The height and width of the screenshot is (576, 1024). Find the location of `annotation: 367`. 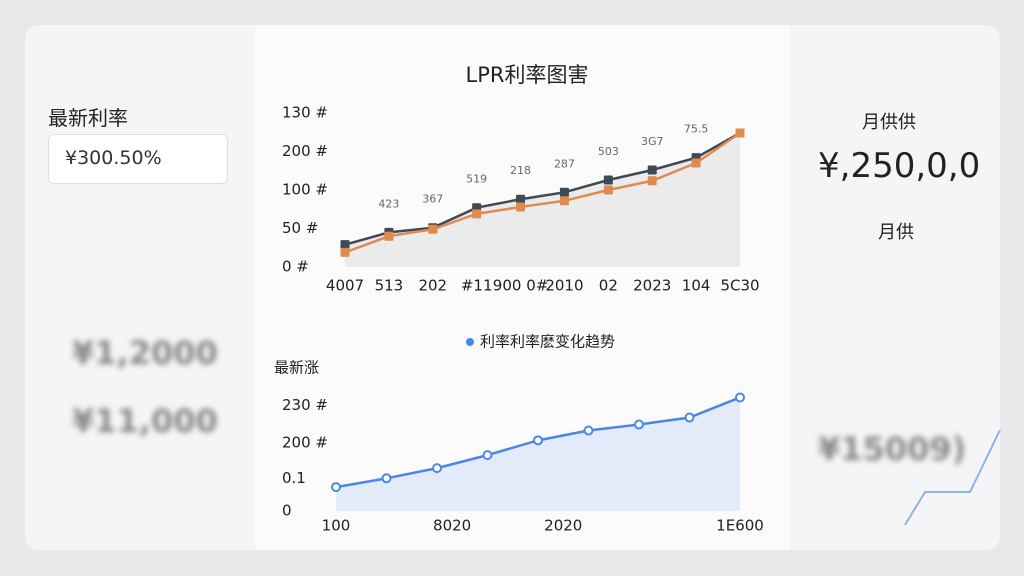

annotation: 367 is located at coordinates (432, 199).